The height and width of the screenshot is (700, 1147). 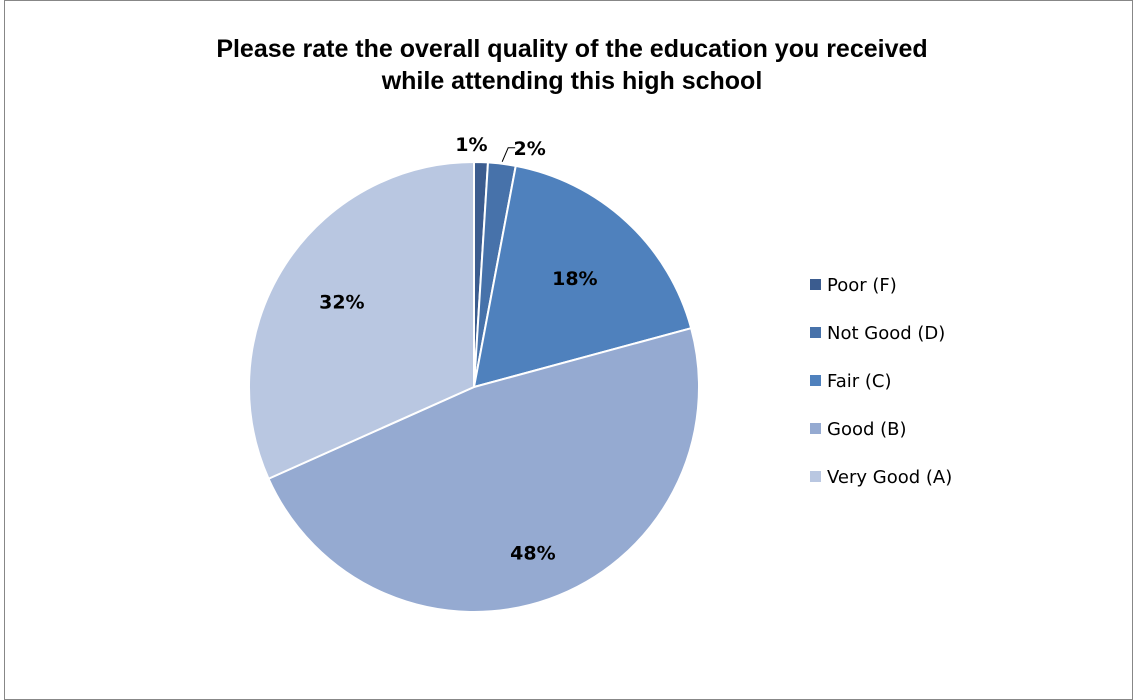 What do you see at coordinates (574, 279) in the screenshot?
I see `data-label: 18%` at bounding box center [574, 279].